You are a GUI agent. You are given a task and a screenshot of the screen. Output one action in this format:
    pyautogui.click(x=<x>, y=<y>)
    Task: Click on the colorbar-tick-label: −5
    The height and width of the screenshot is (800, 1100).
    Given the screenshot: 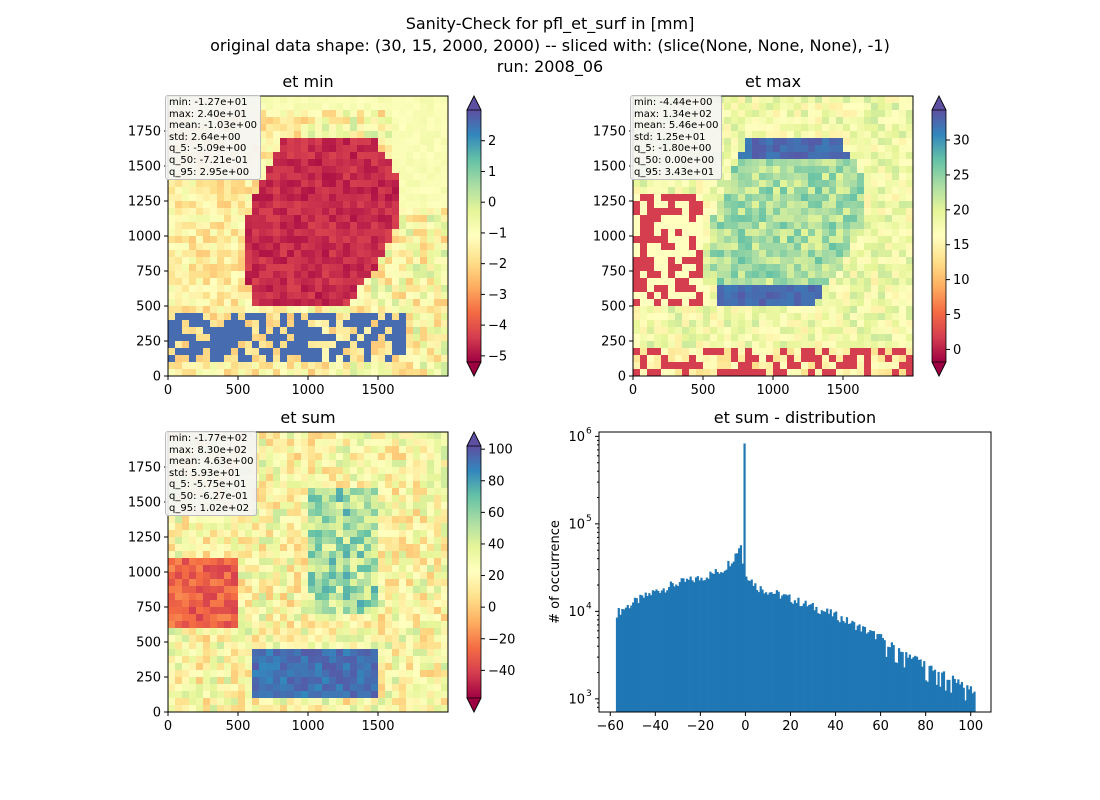 What is the action you would take?
    pyautogui.click(x=497, y=356)
    